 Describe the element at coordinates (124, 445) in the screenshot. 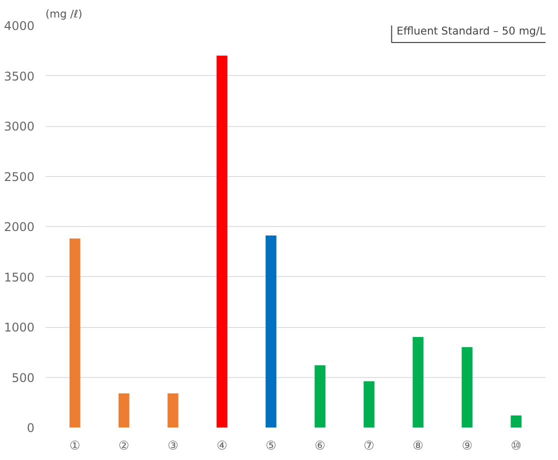

I see `x-tick-label: ②` at that location.